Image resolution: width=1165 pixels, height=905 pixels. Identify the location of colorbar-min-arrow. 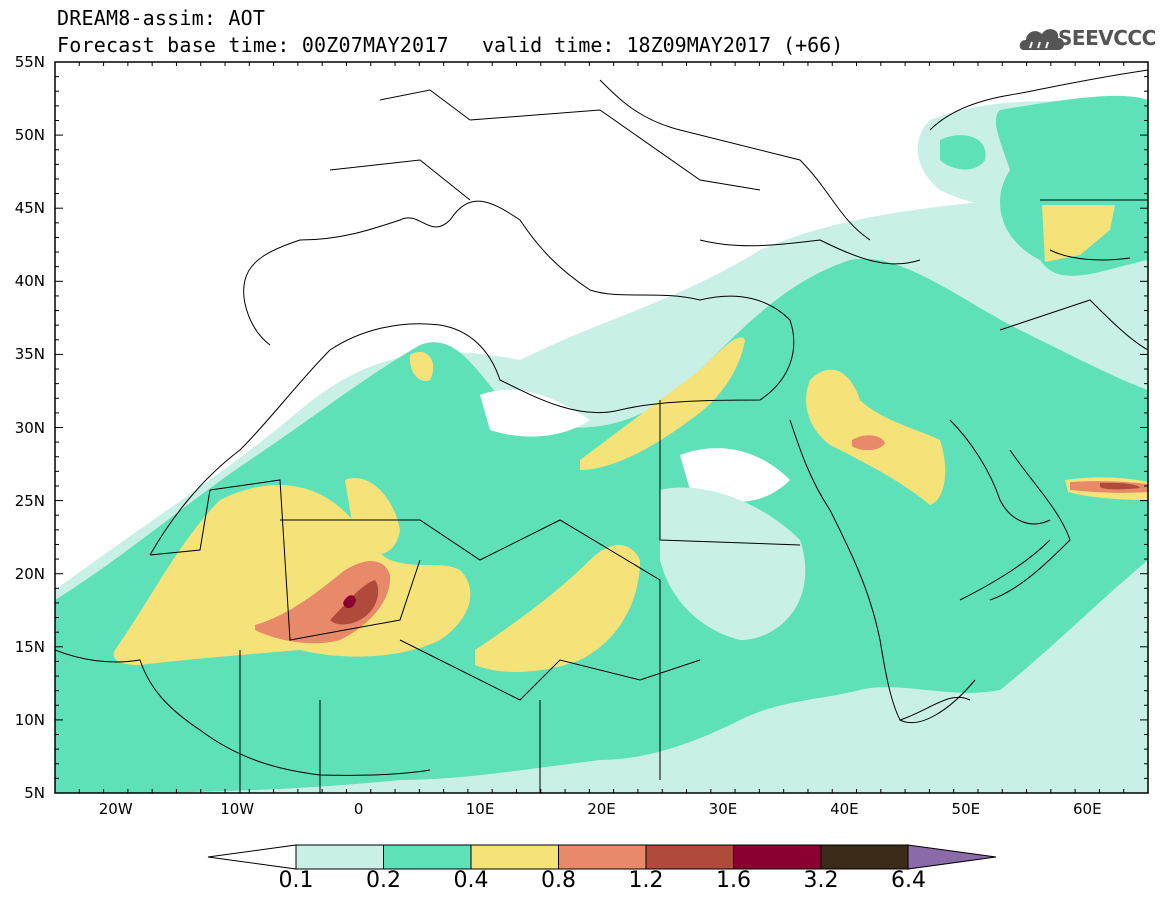
(252, 857).